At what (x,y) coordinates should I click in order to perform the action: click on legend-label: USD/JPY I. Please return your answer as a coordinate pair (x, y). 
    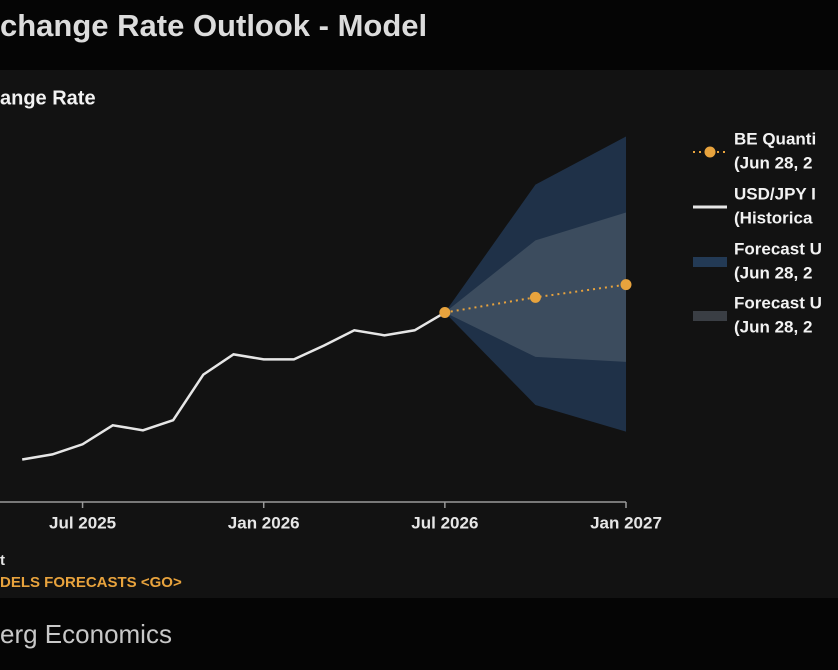
    Looking at the image, I should click on (775, 193).